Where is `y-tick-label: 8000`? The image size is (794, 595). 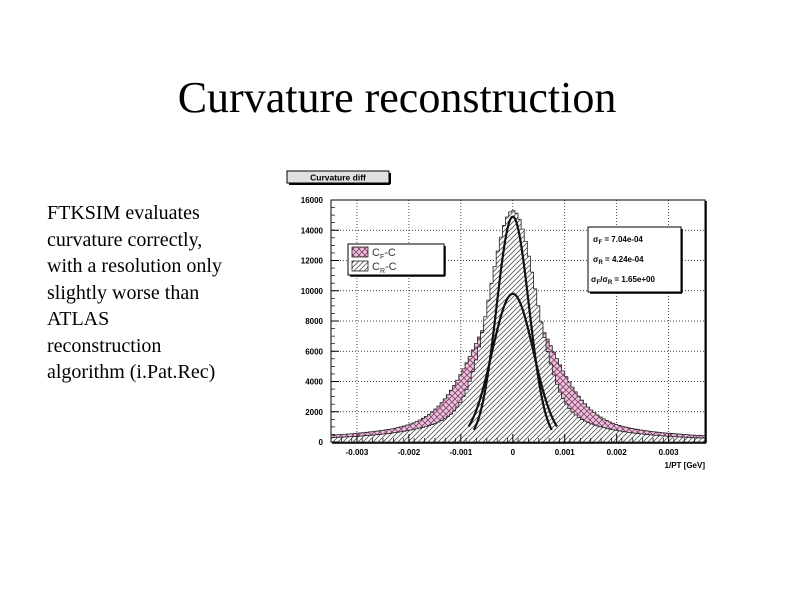 y-tick-label: 8000 is located at coordinates (314, 321).